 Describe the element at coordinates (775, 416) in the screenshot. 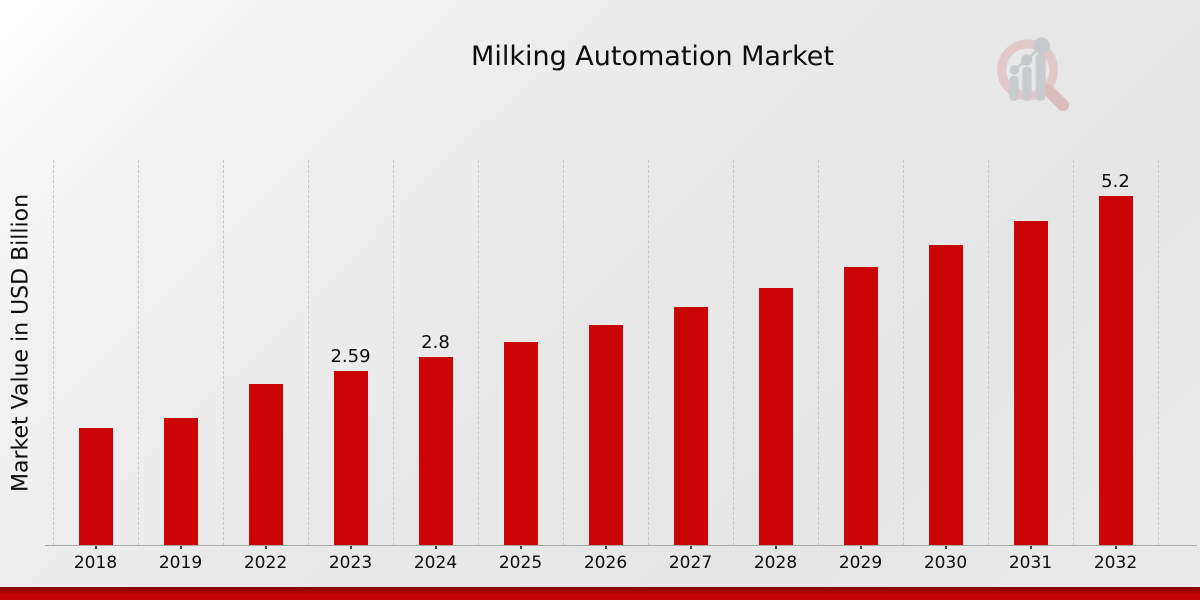

I see `bar-2028` at that location.